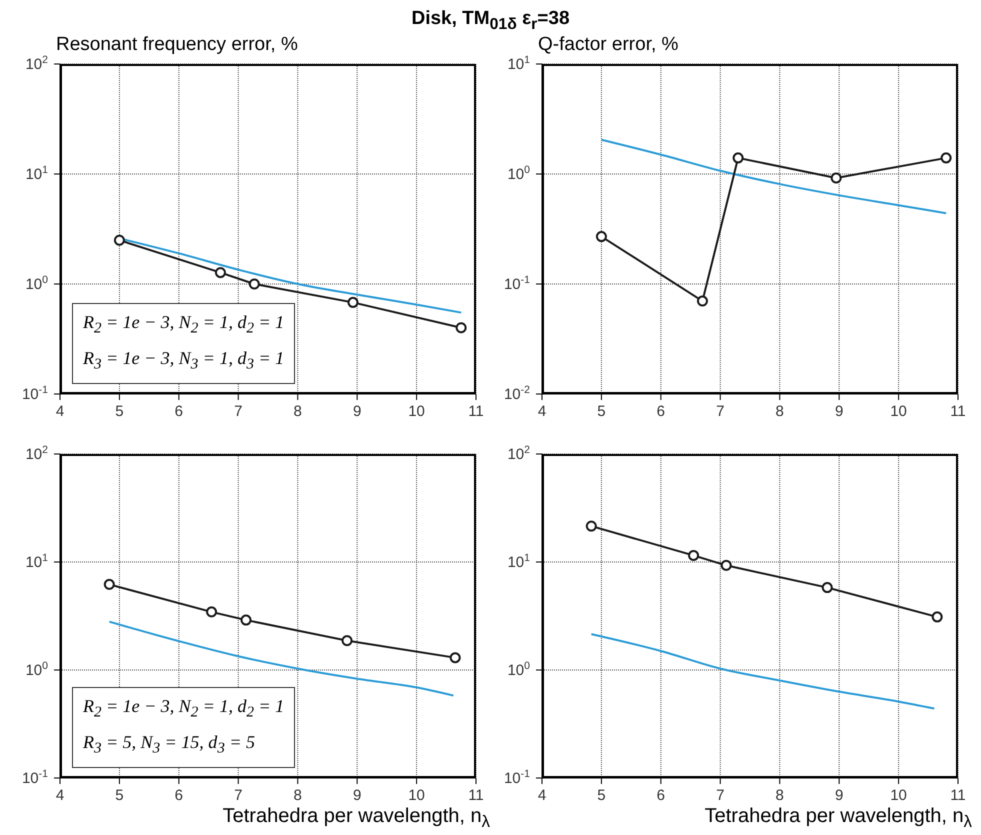  What do you see at coordinates (517, 393) in the screenshot?
I see `y-tick-label: 10$^{-2}$` at bounding box center [517, 393].